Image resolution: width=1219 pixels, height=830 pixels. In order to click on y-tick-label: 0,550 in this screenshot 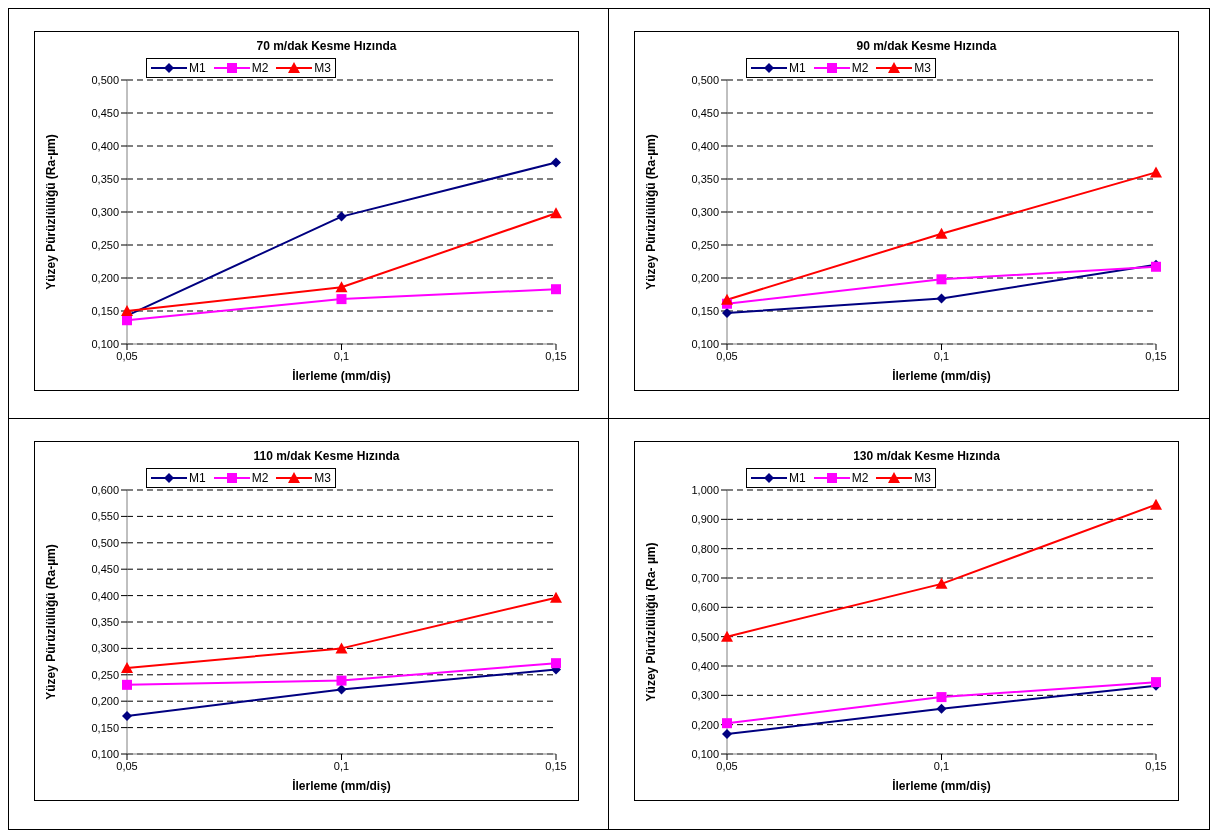, I will do `click(105, 516)`.